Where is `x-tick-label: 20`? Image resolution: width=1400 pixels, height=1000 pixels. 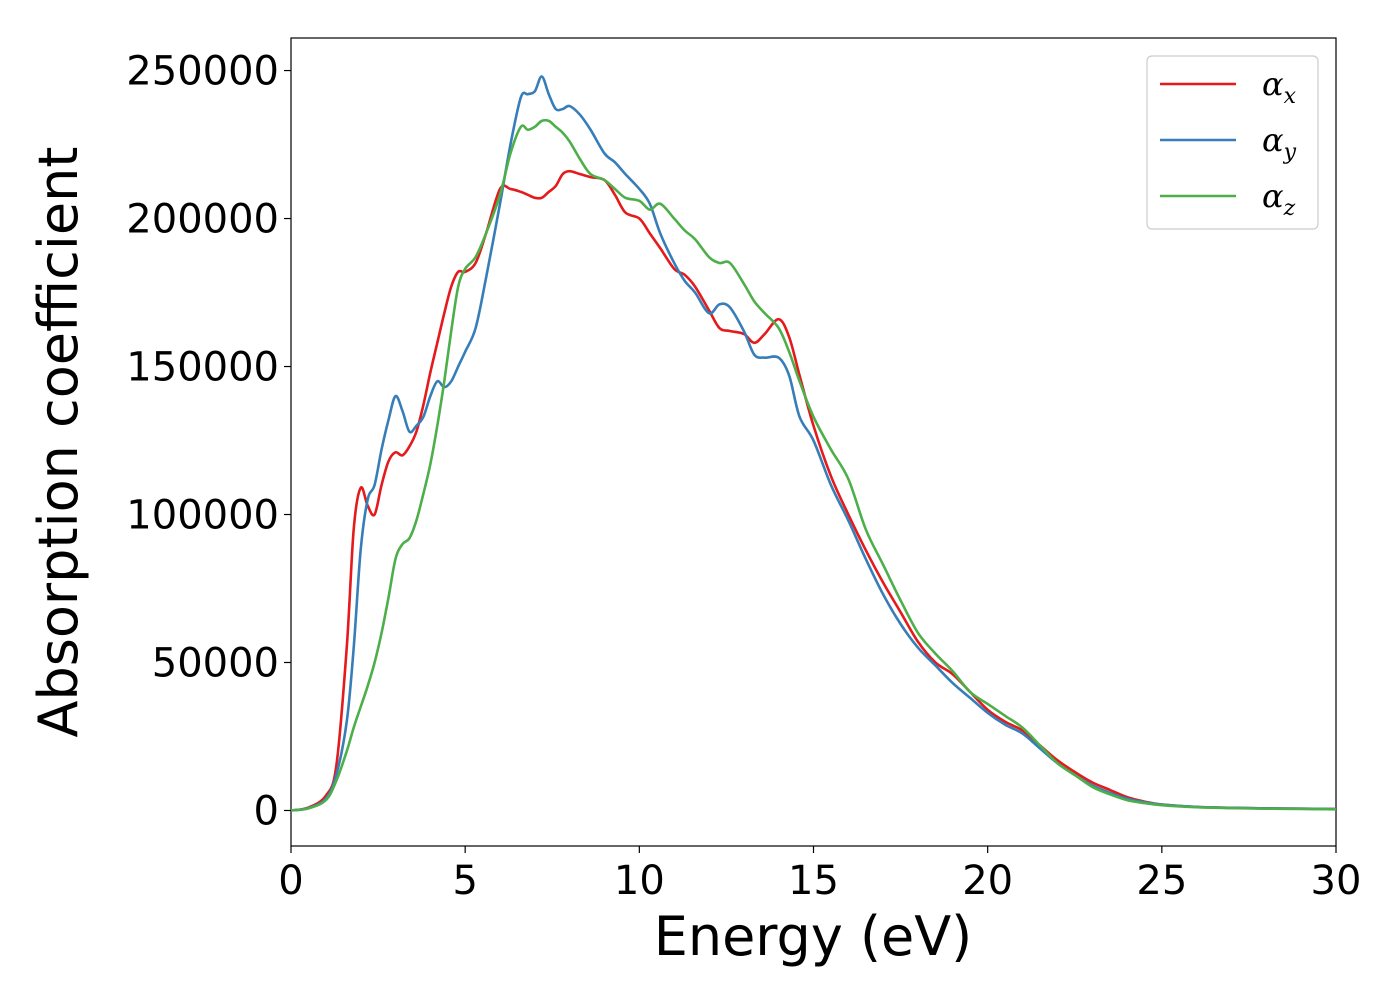 x-tick-label: 20 is located at coordinates (987, 881).